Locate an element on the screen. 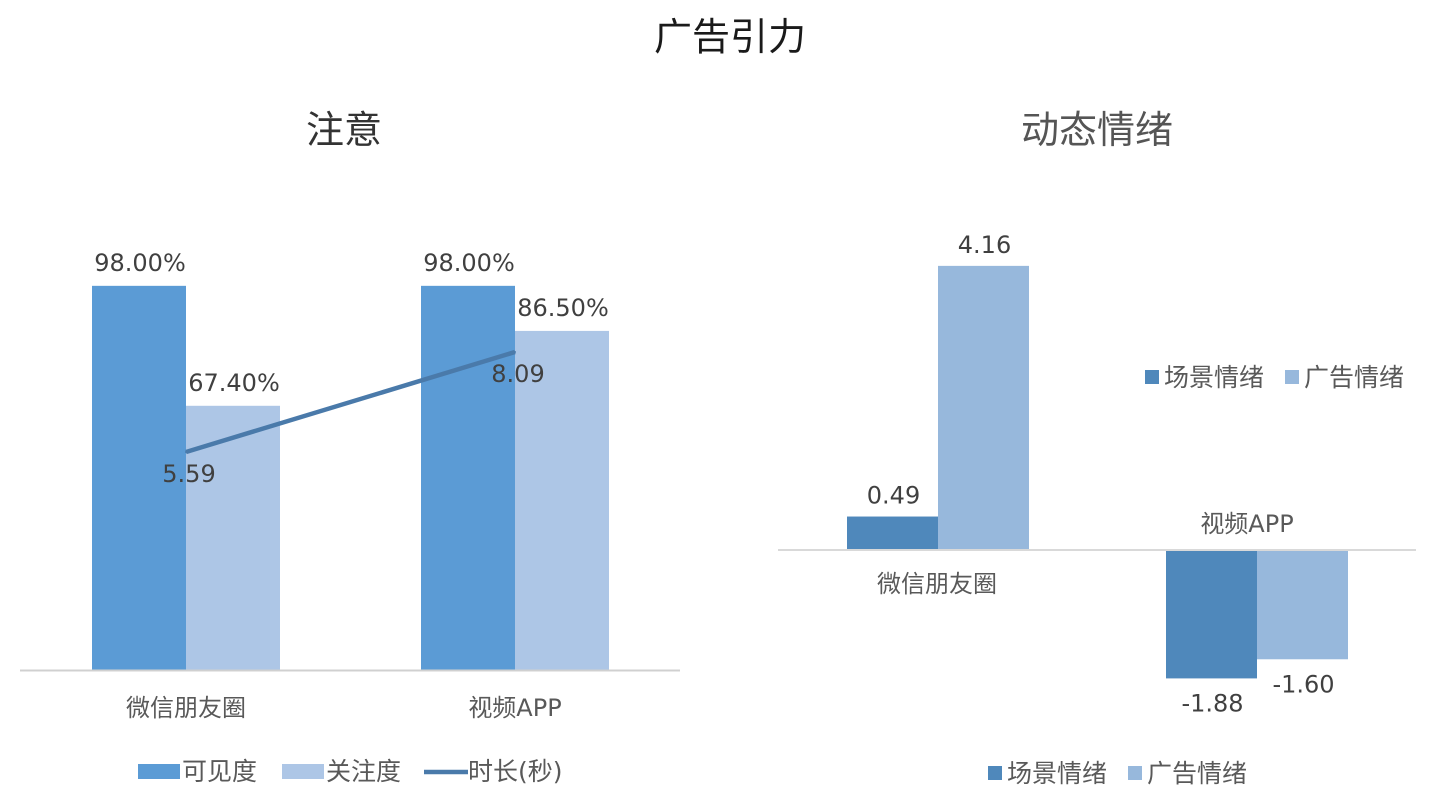 The image size is (1440, 807). main-title: 广告引力 is located at coordinates (730, 37).